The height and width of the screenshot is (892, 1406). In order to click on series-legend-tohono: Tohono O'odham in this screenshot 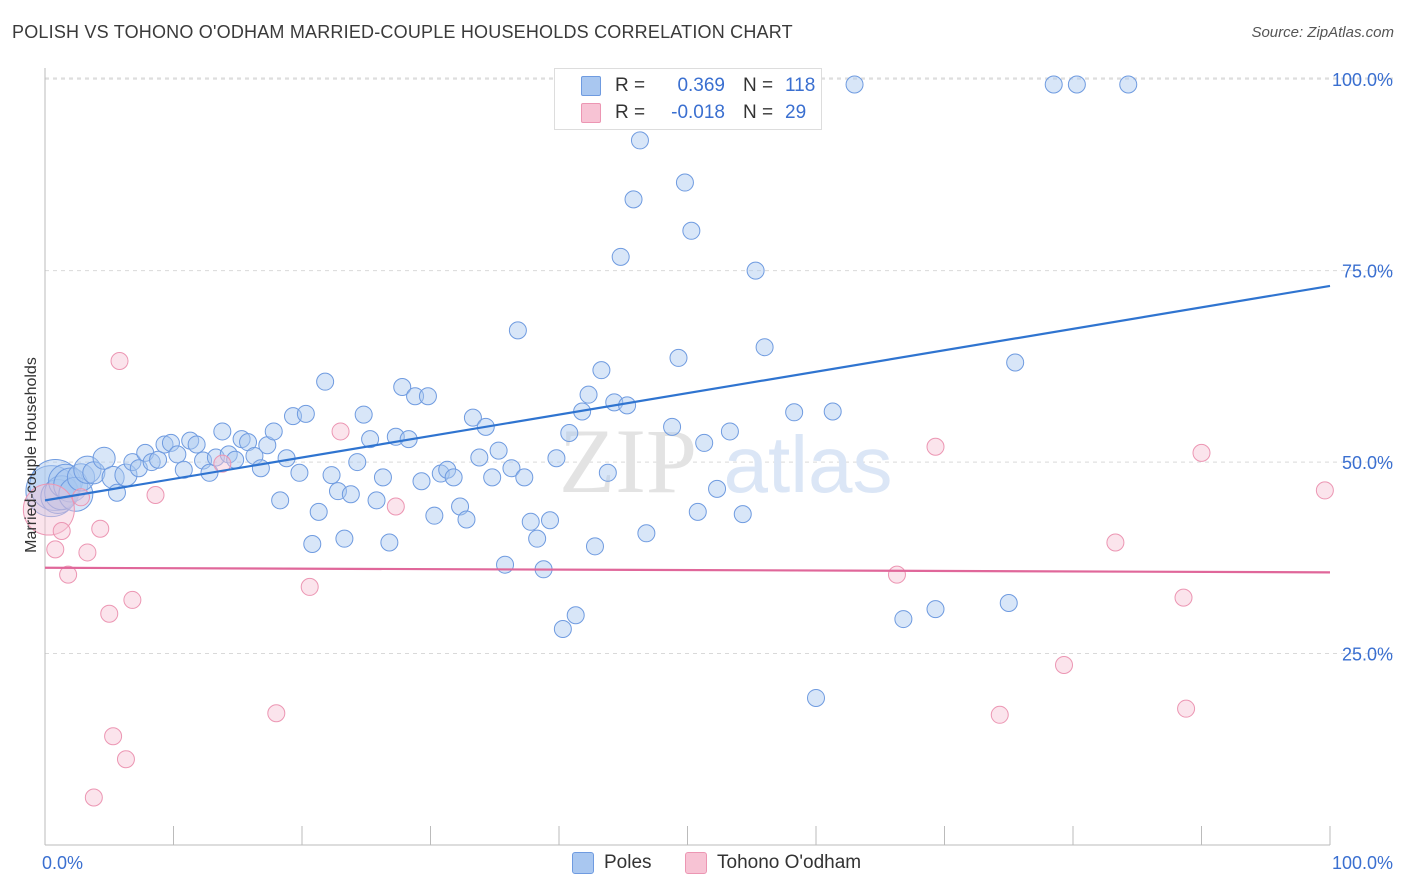, I will do `click(773, 863)`.